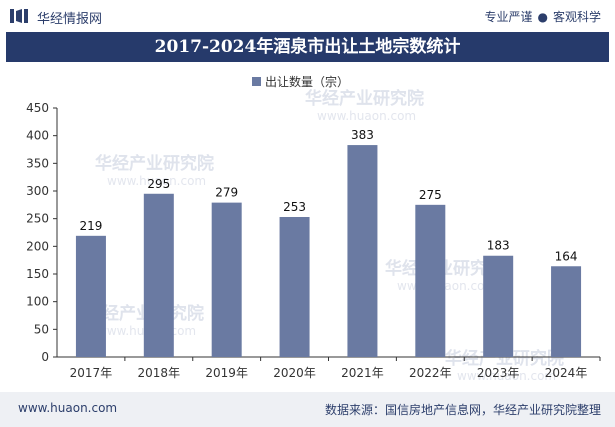 The height and width of the screenshot is (427, 615). Describe the element at coordinates (430, 195) in the screenshot. I see `data-label: 275` at that location.